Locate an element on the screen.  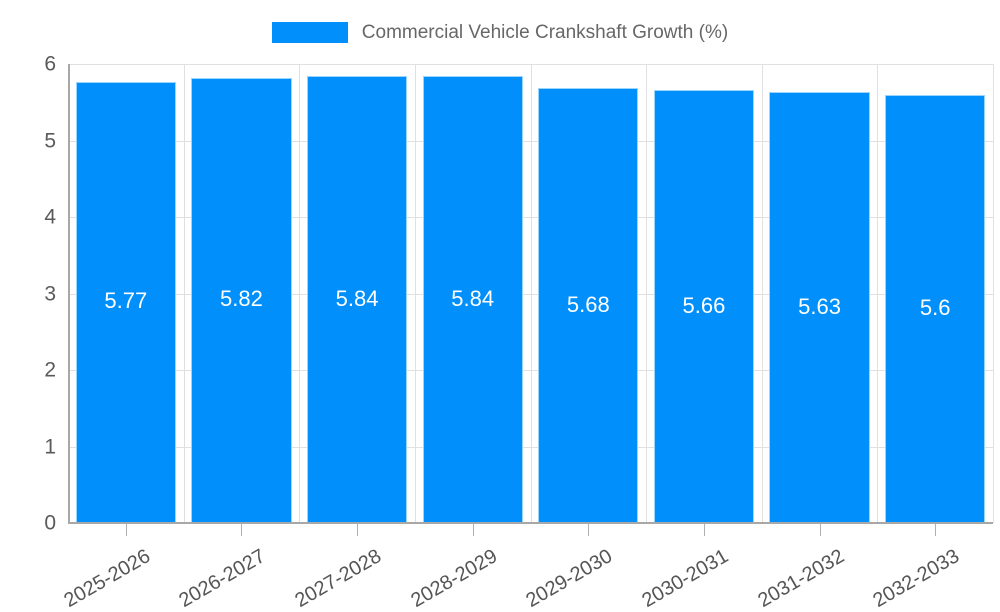
bar-value-label: 5.66 is located at coordinates (704, 305).